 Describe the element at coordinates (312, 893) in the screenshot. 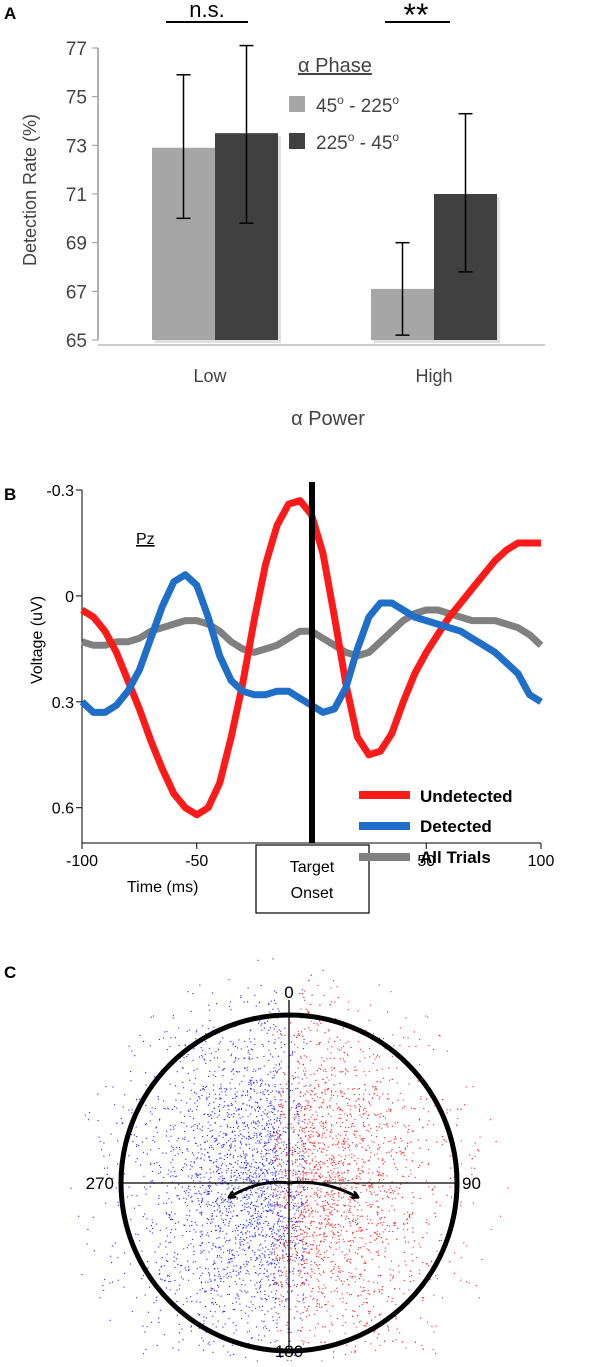

I see `onset-label-line2: Onset` at that location.